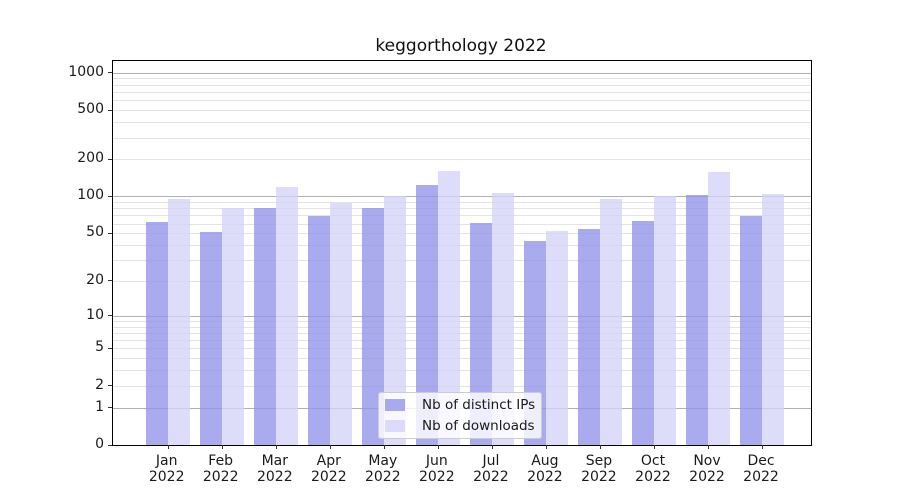  Describe the element at coordinates (95, 232) in the screenshot. I see `y-tick-label: 50` at that location.